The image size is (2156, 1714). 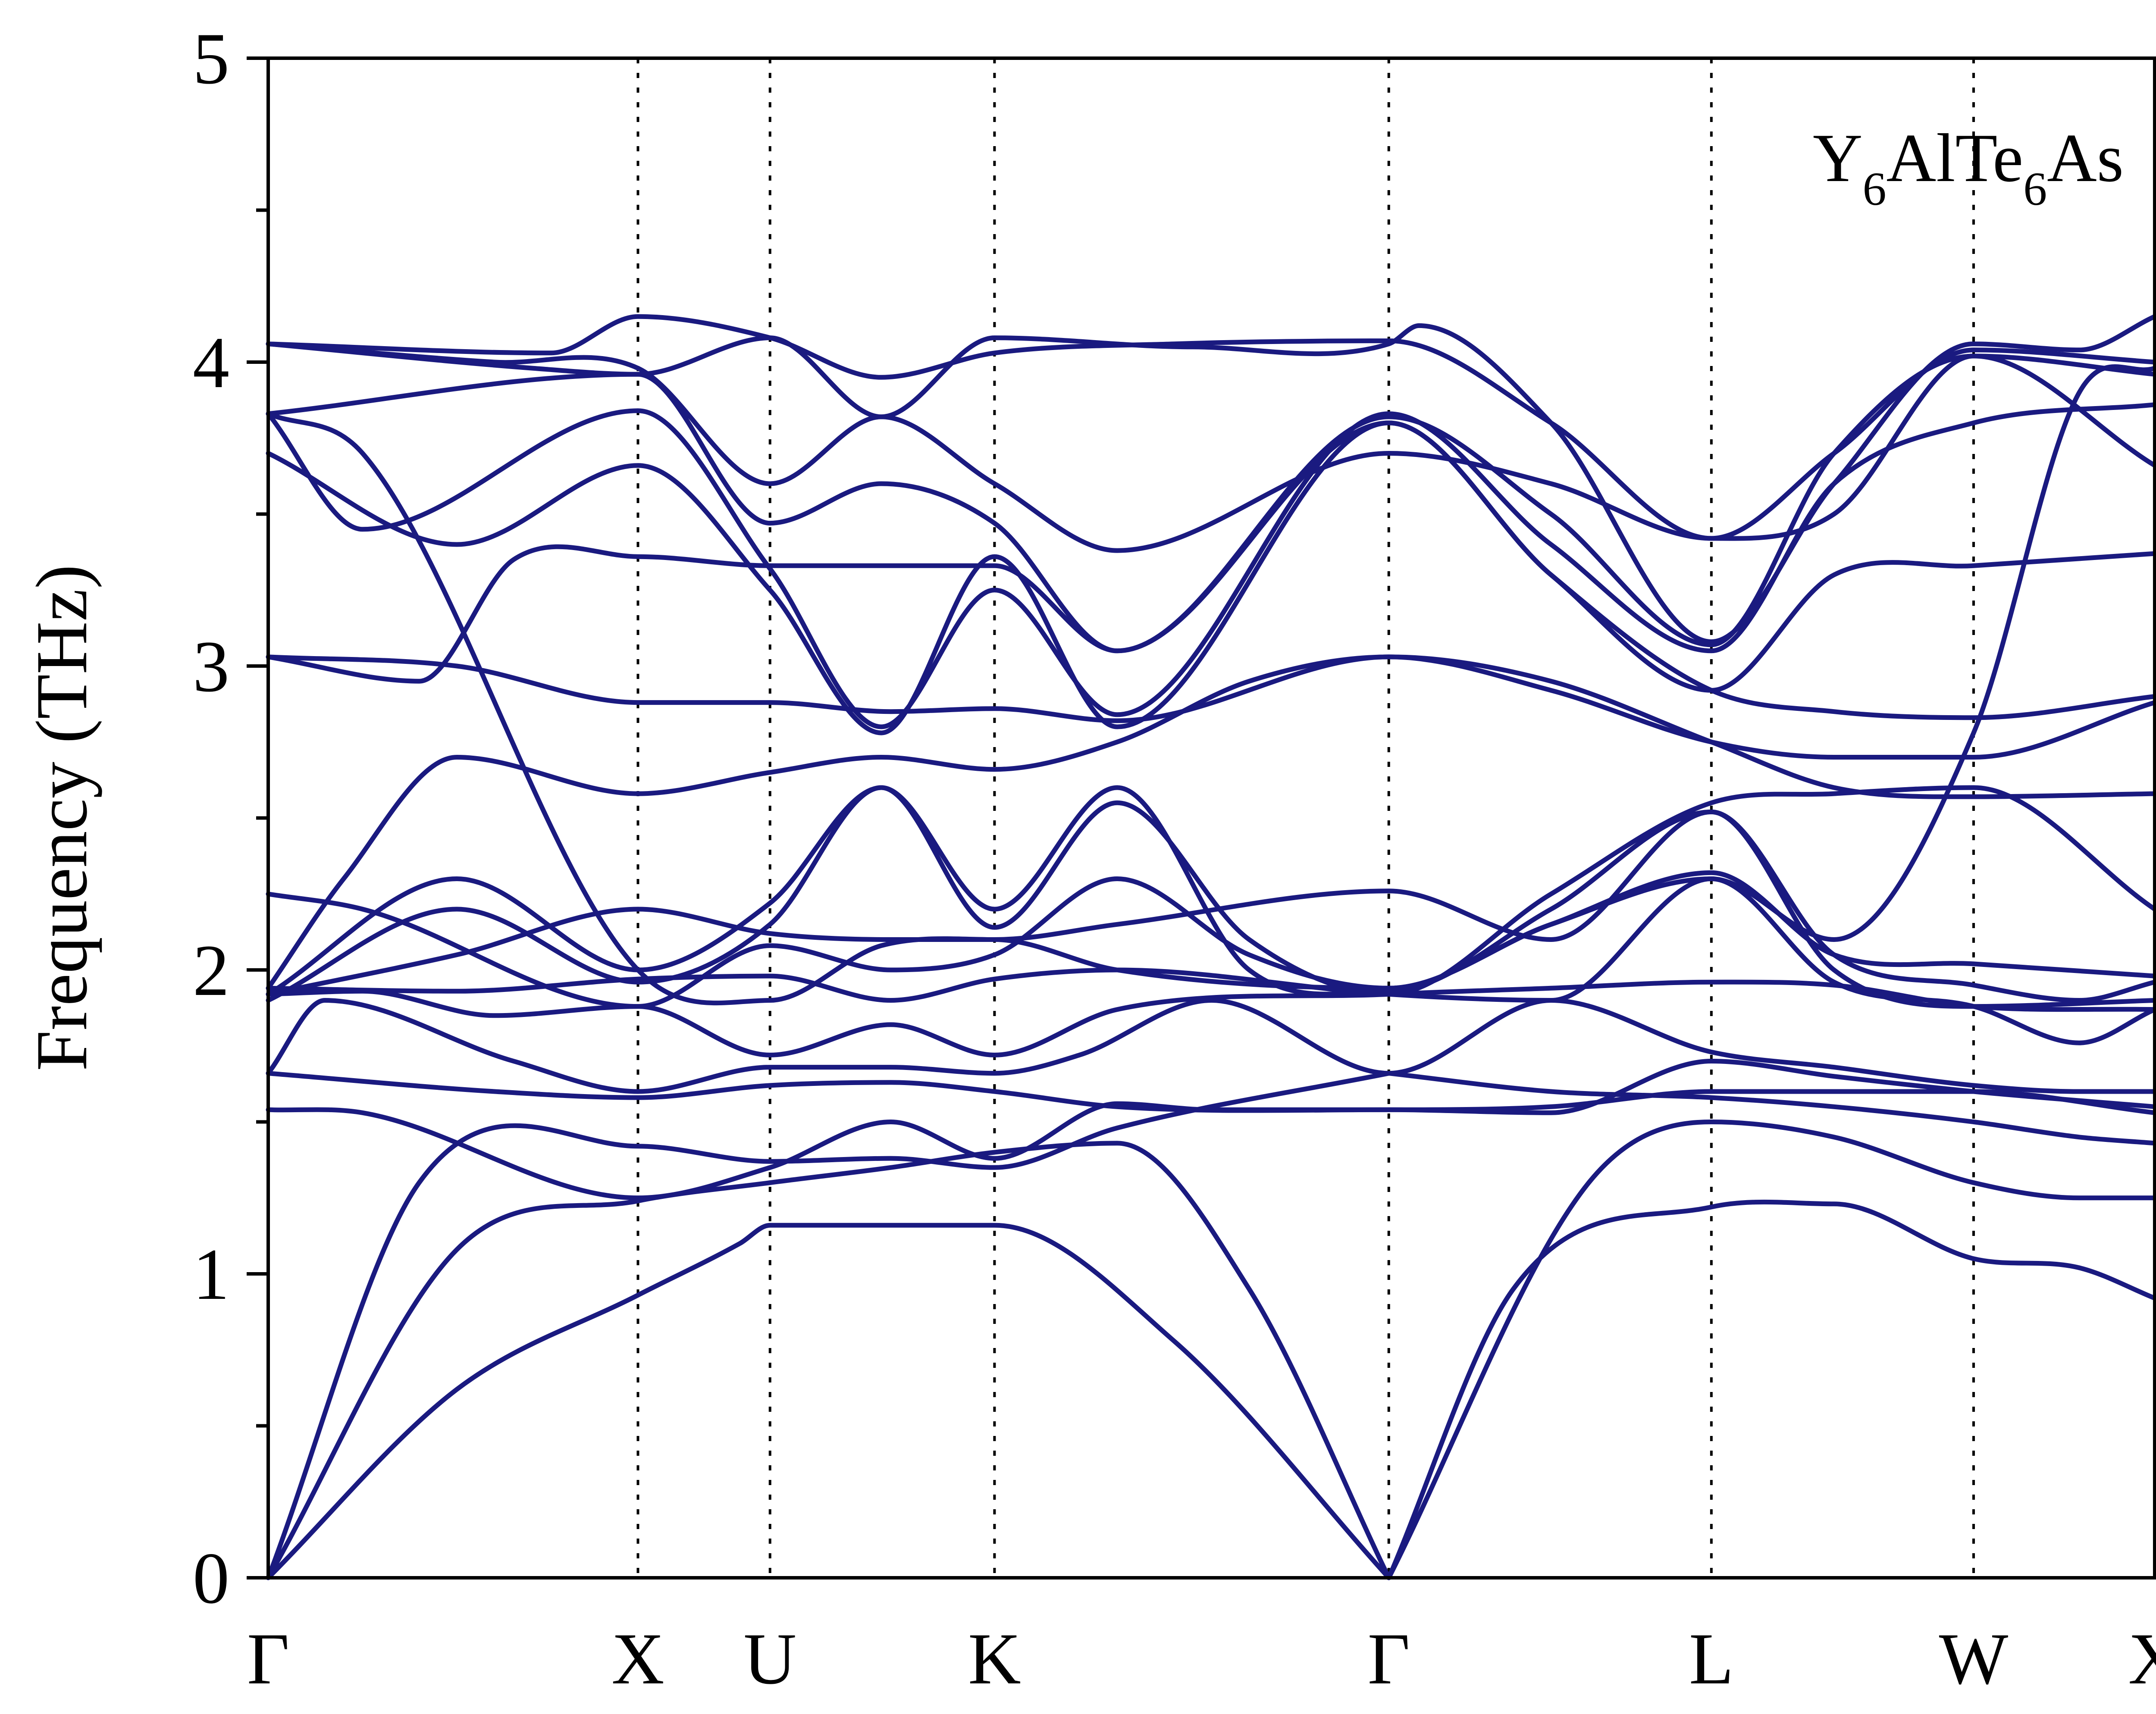 I want to click on compound-label-part-1: Y, so click(x=1838, y=157).